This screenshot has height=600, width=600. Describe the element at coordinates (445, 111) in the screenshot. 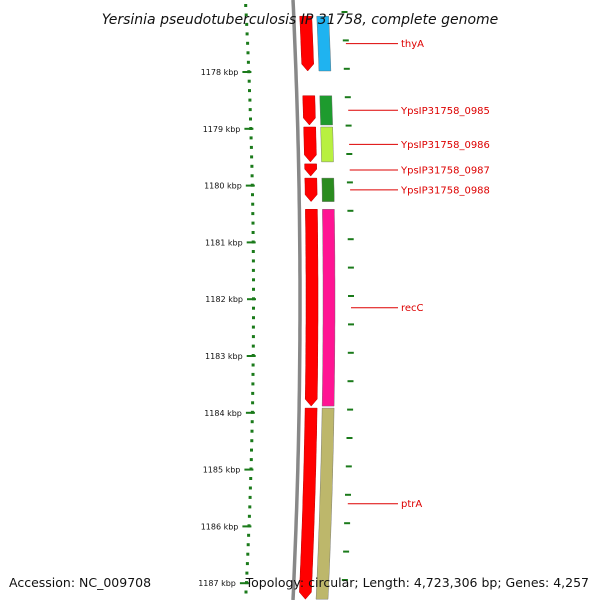

I see `gene-label: YpsIP31758_0985` at that location.